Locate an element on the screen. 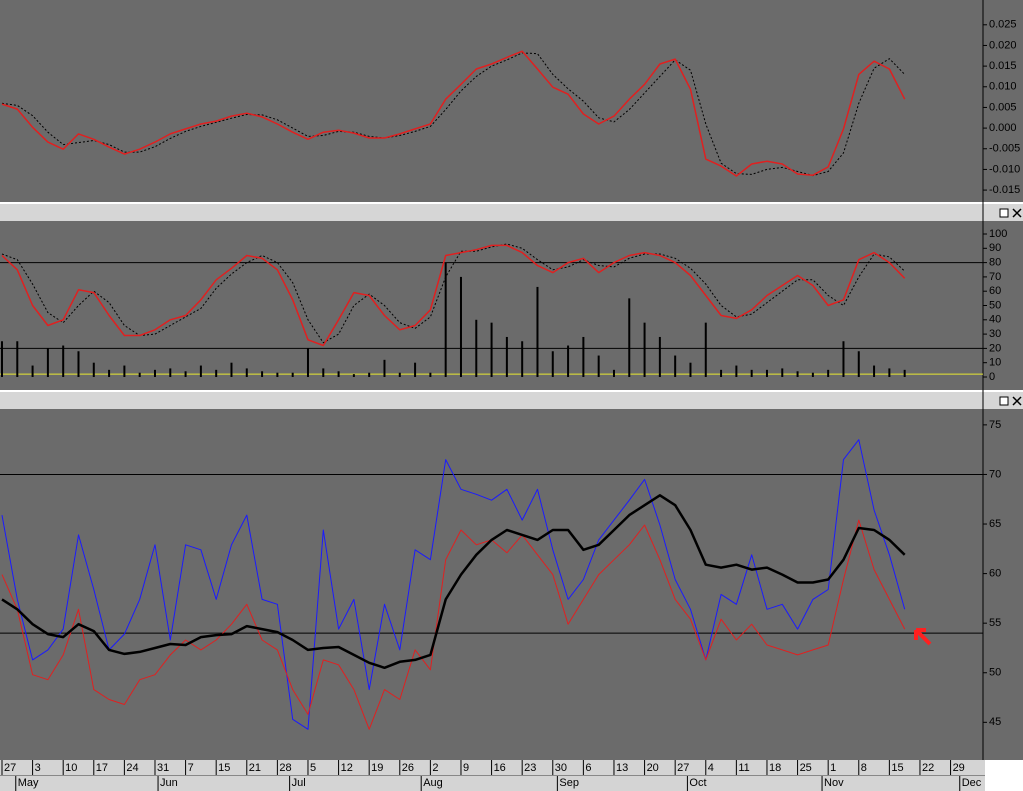 Image resolution: width=1023 pixels, height=791 pixels. x-tick-label: 31 is located at coordinates (163, 768).